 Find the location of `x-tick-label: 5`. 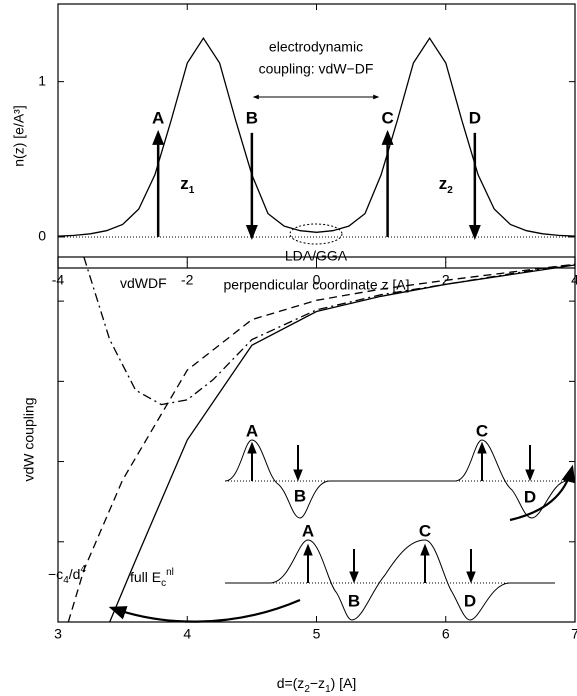

x-tick-label: 5 is located at coordinates (317, 634).